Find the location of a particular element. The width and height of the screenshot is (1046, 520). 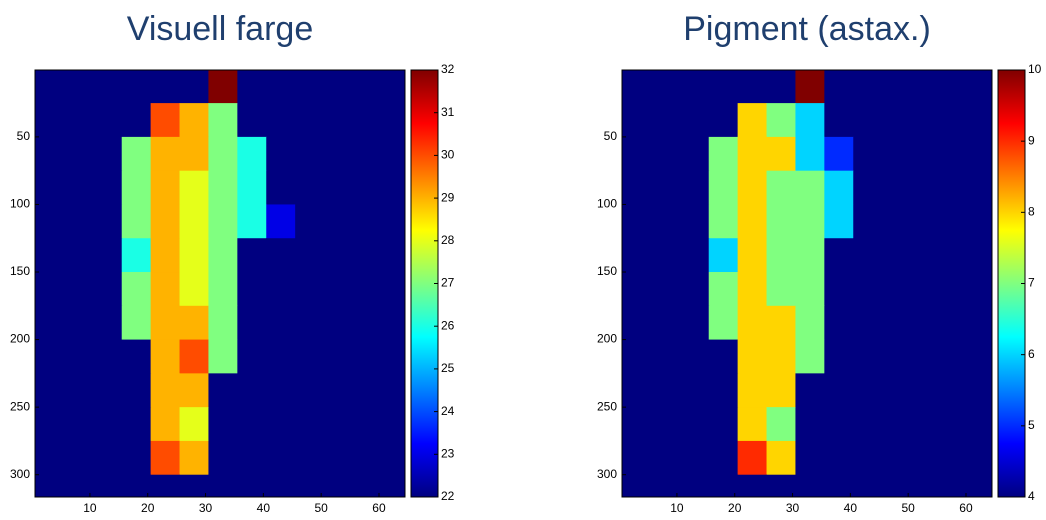

y-tick-label: 100 is located at coordinates (20, 204).